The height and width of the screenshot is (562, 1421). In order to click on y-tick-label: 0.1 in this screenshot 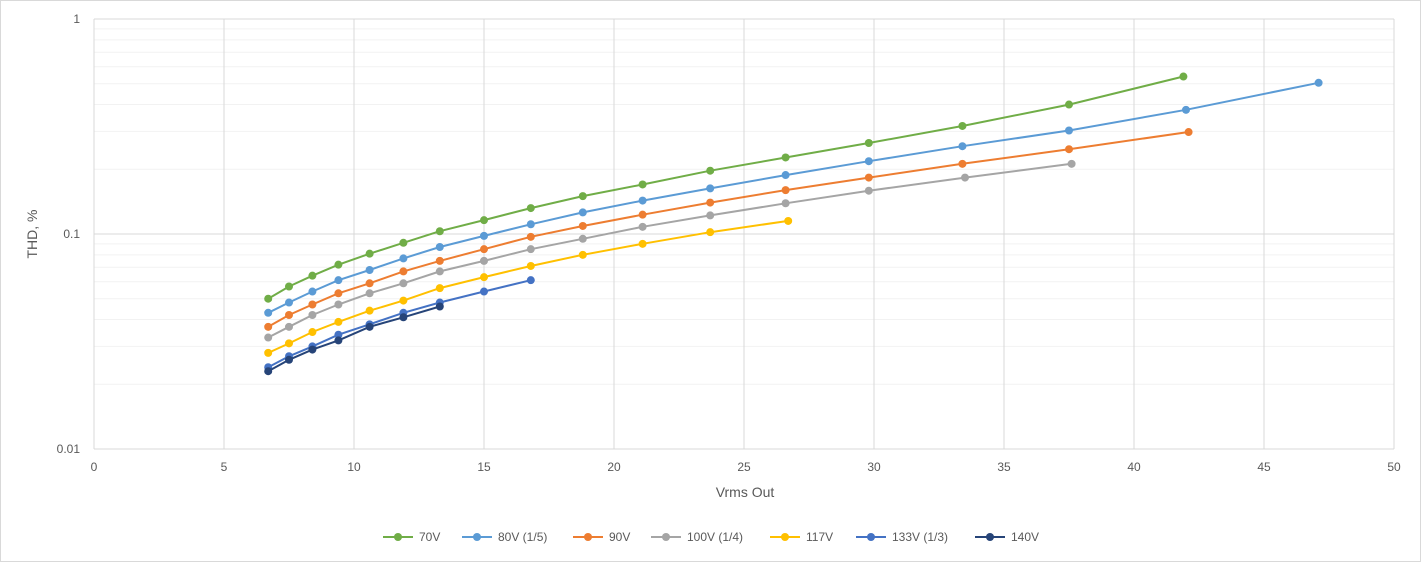, I will do `click(71, 234)`.